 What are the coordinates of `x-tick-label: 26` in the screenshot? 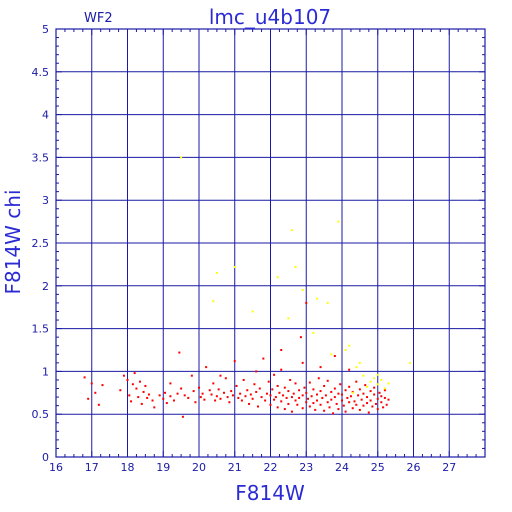 It's located at (414, 467).